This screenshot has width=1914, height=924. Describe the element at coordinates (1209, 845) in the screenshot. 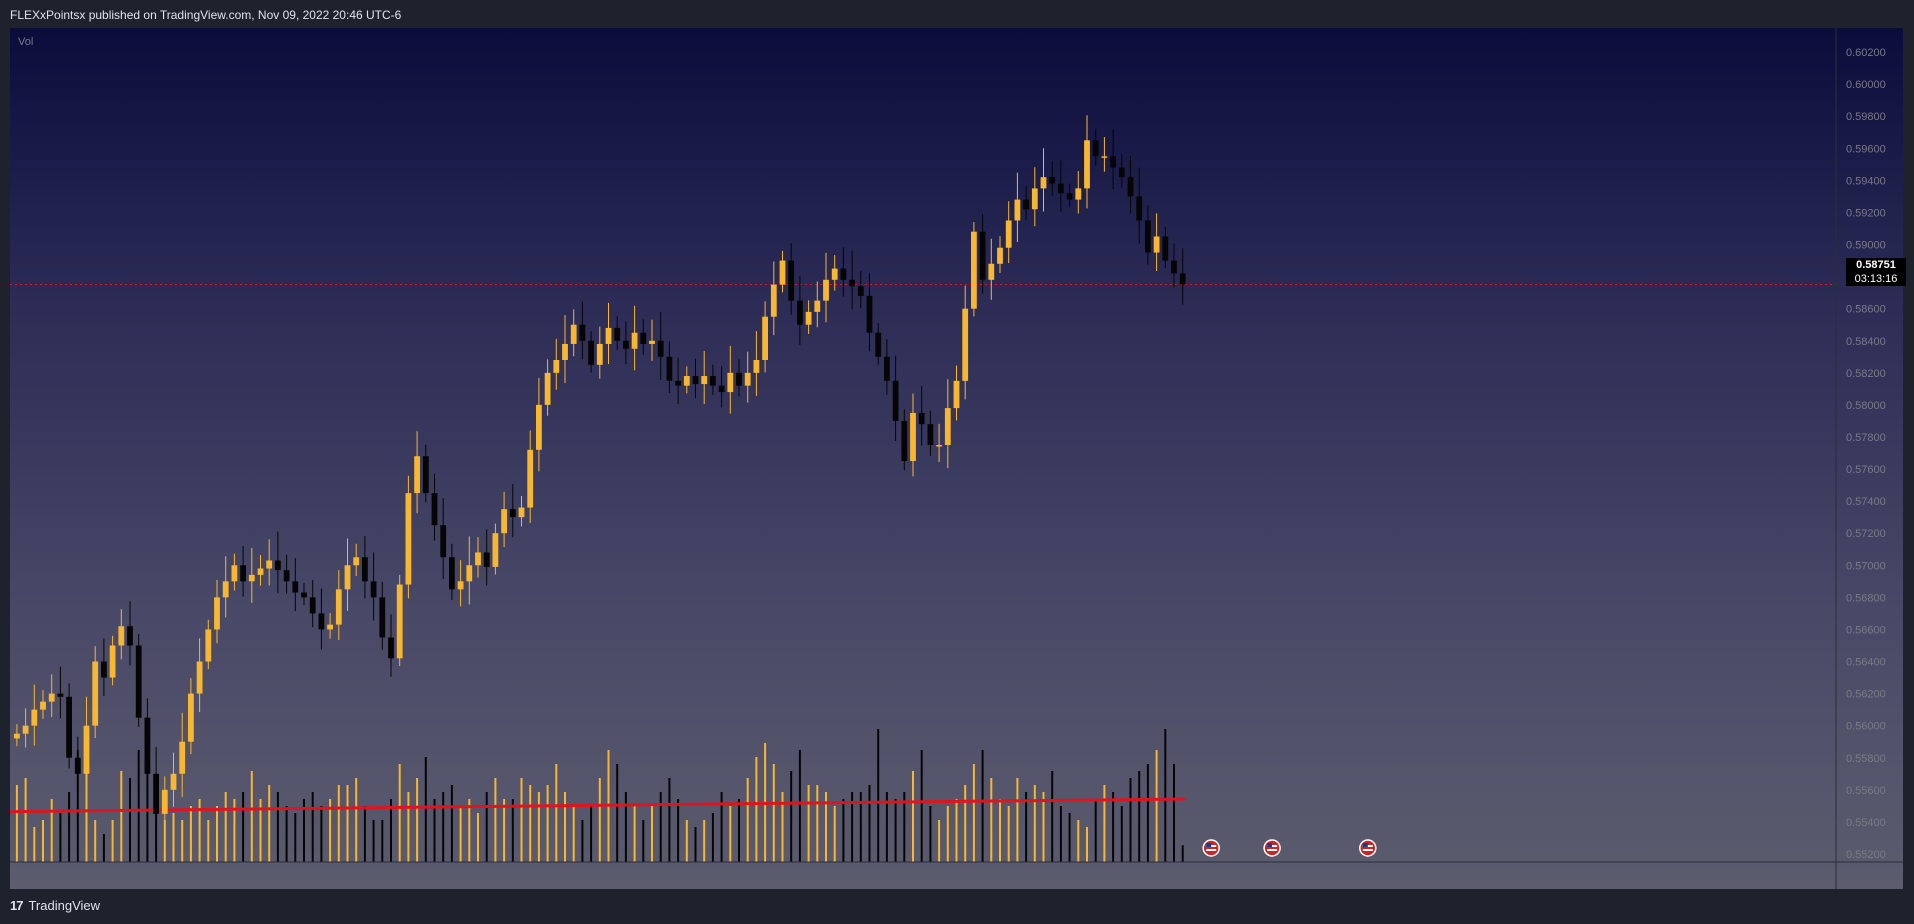

I see `flag-canton` at that location.